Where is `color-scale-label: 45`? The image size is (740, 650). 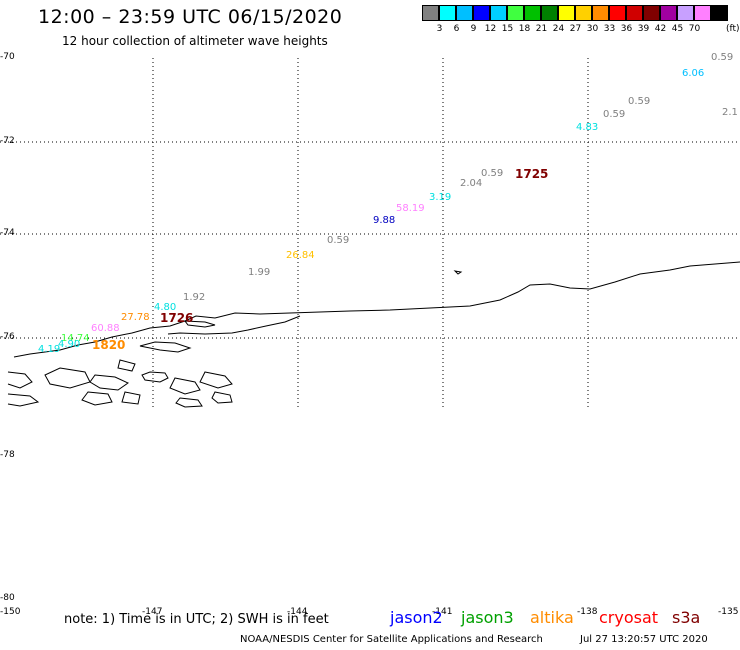 color-scale-label: 45 is located at coordinates (677, 29).